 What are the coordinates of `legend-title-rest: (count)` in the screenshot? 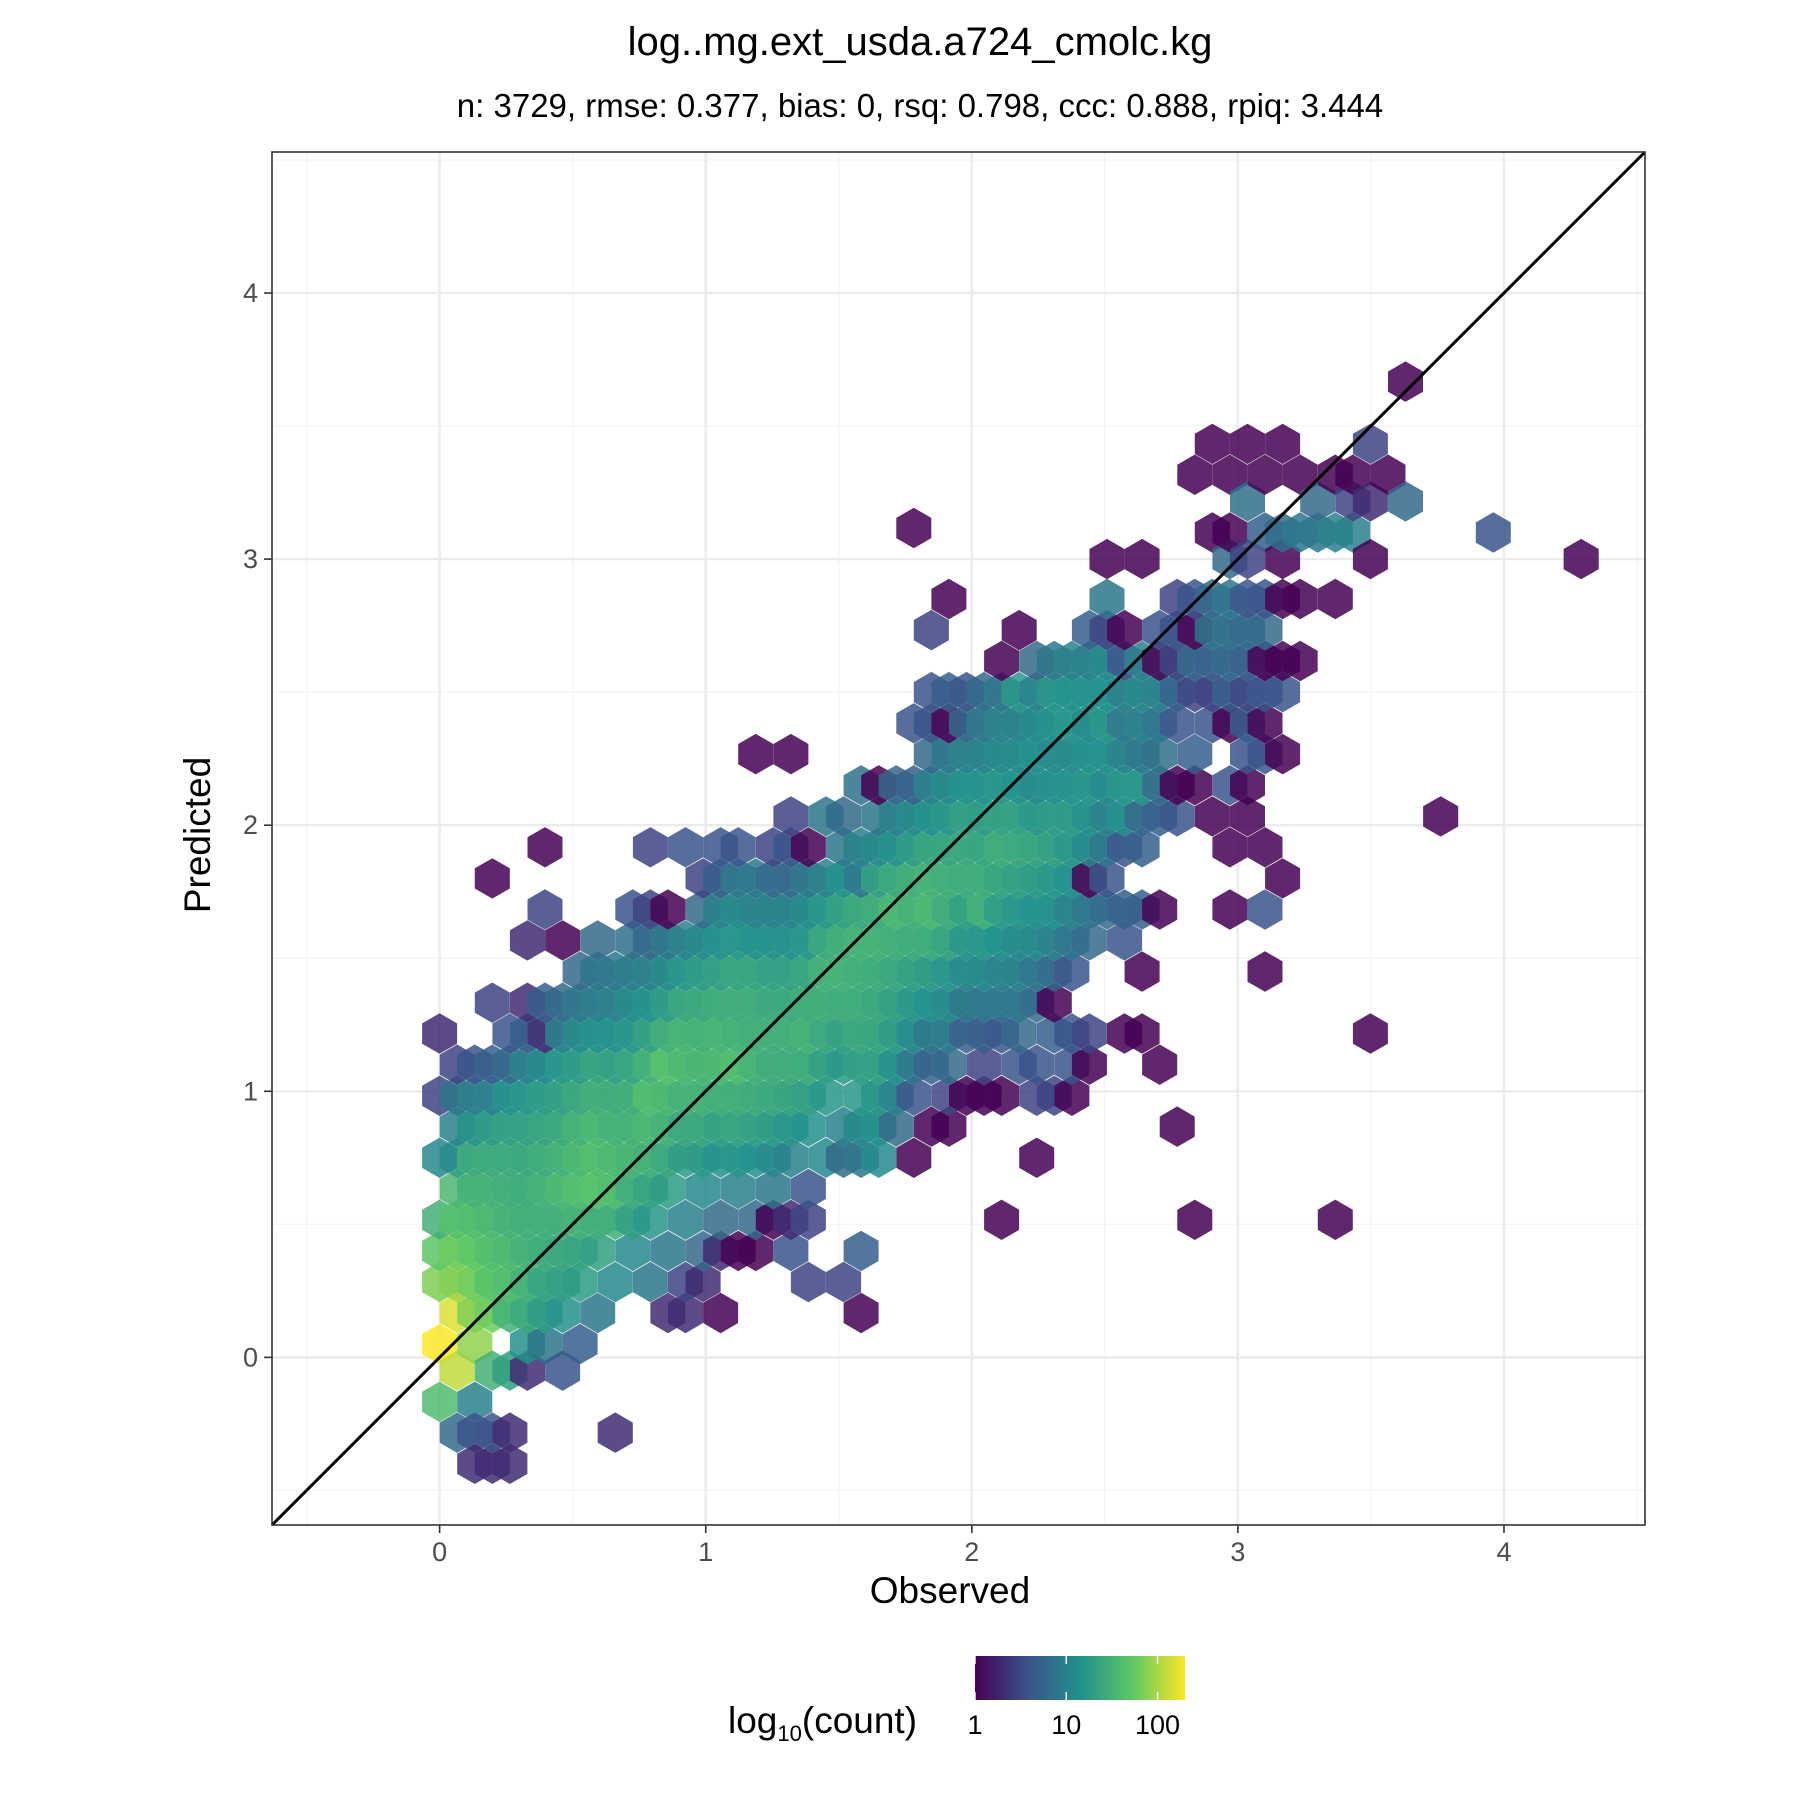 It's located at (859, 1720).